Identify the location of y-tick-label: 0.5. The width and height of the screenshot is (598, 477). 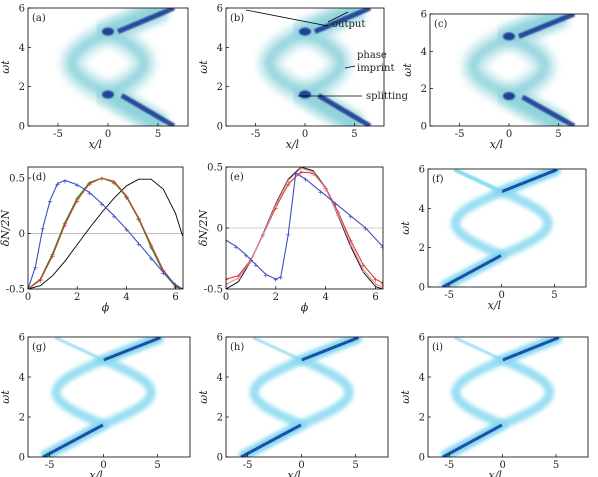
(215, 168).